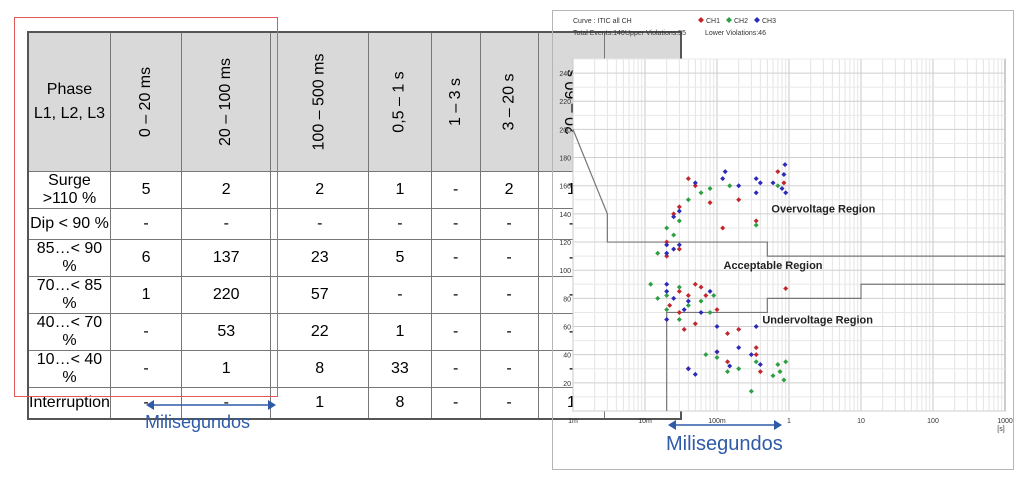 This screenshot has height=483, width=1024. Describe the element at coordinates (198, 422) in the screenshot. I see `left-annotation: Milisegundos` at that location.